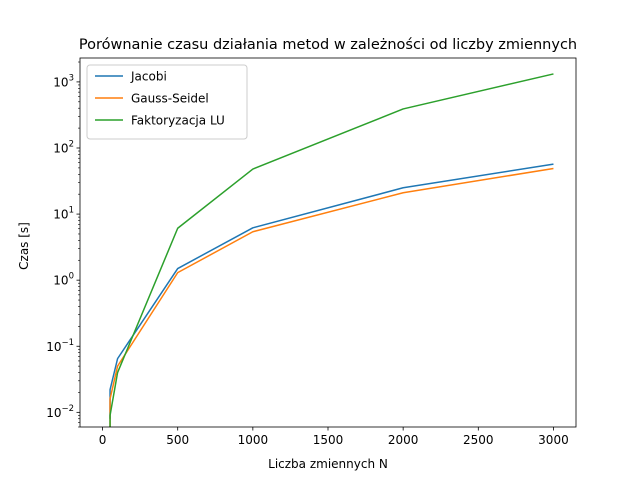  Describe the element at coordinates (60, 412) in the screenshot. I see `y-tick-label-0: 10⁻²` at that location.